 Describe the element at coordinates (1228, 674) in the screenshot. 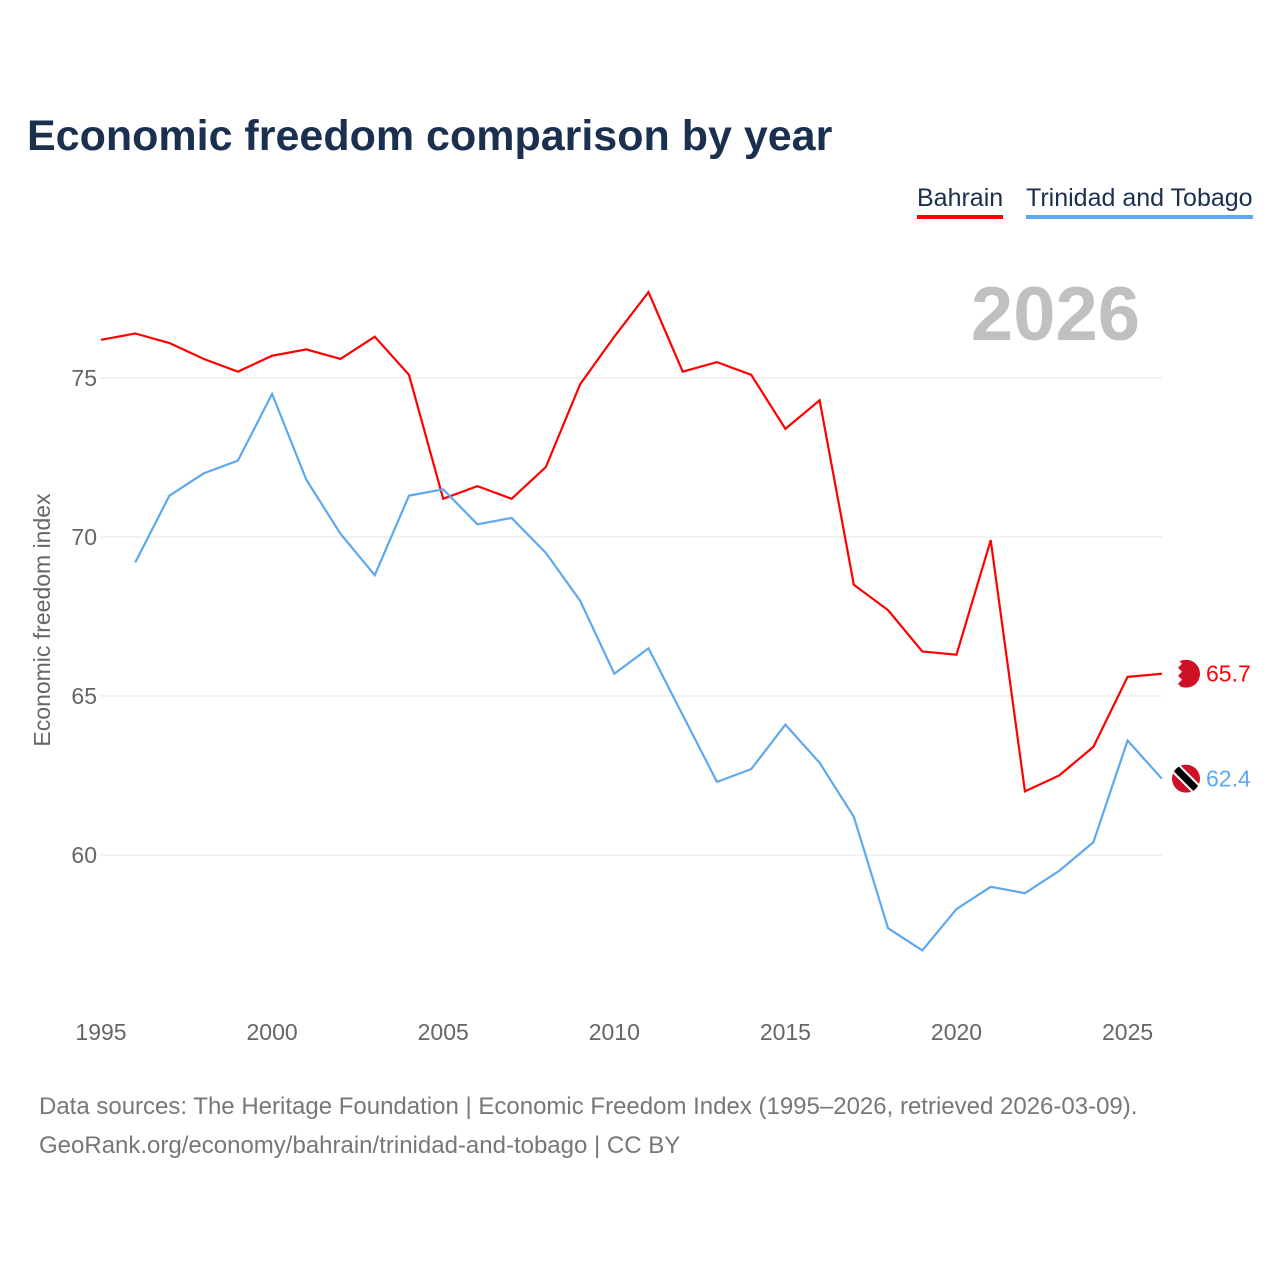

I see `end-value-label: 65.7` at that location.